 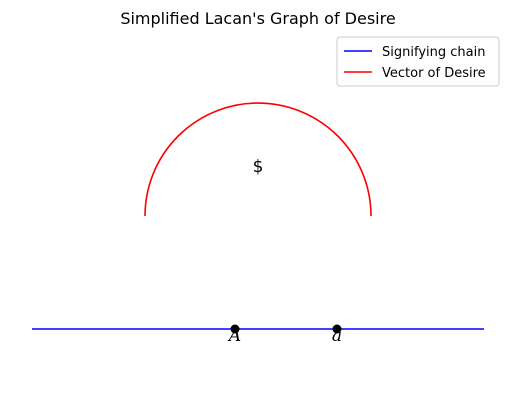 What do you see at coordinates (337, 329) in the screenshot?
I see `point-small-a` at bounding box center [337, 329].